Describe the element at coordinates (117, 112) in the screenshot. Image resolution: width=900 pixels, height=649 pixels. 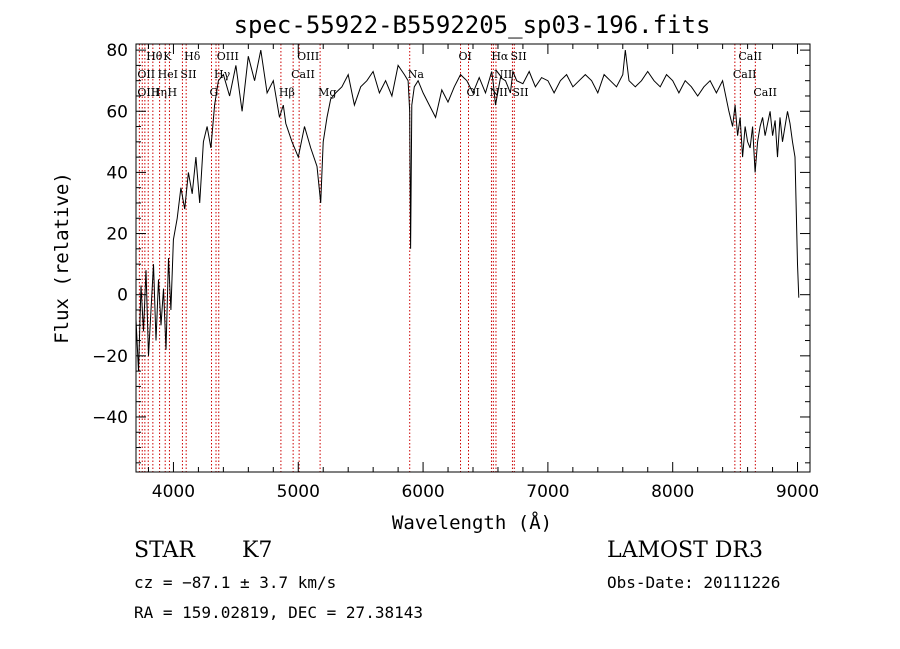
I see `y-tick-label: 60` at that location.